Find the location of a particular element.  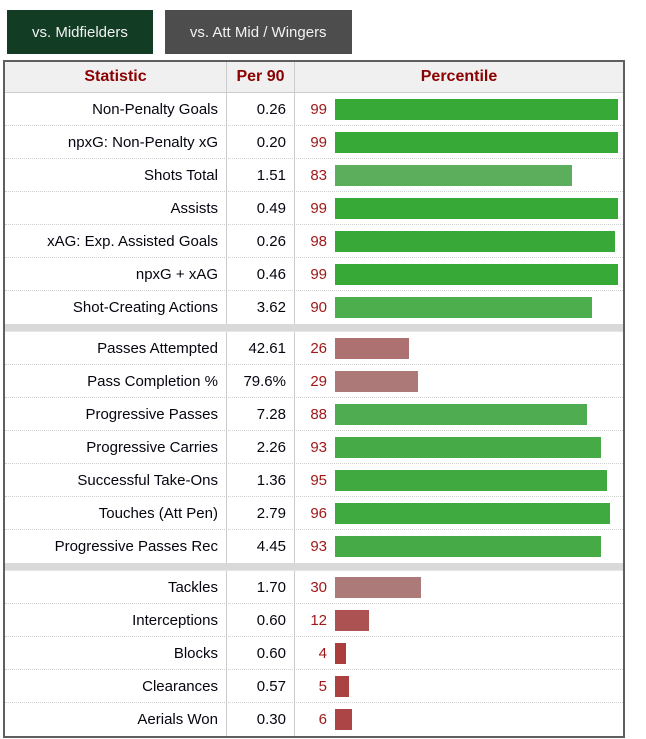

percentile-cell: 5 is located at coordinates (459, 686).